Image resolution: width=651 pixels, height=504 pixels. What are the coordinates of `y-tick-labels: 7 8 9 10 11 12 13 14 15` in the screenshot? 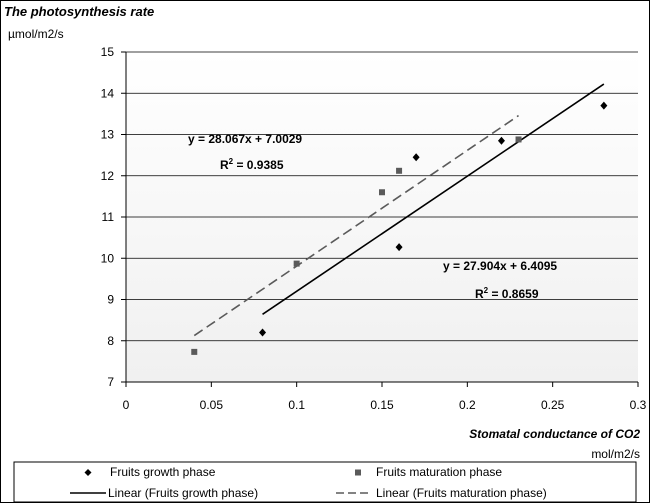 It's located at (108, 217).